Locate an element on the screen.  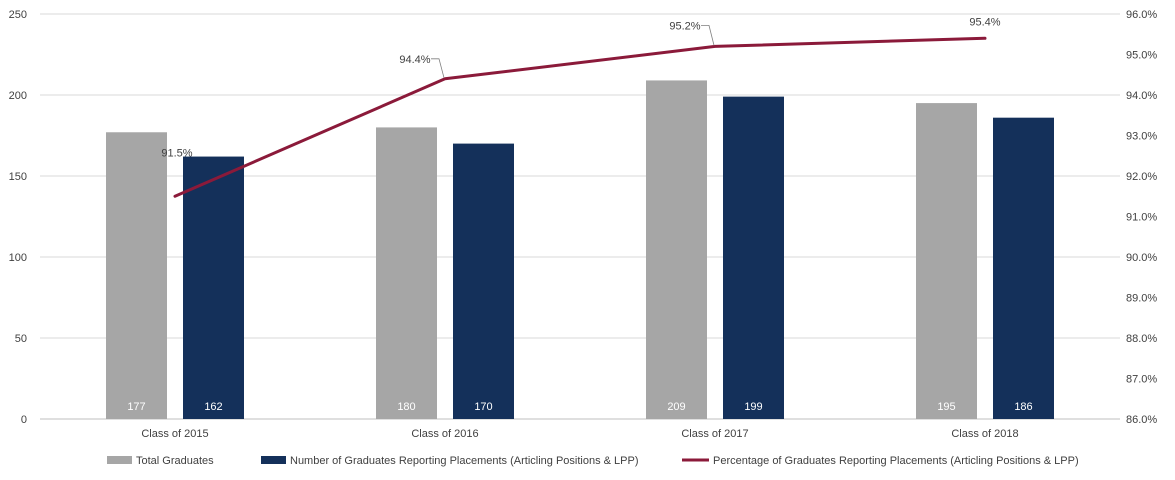
right-tick-label: 94.0% is located at coordinates (1141, 96).